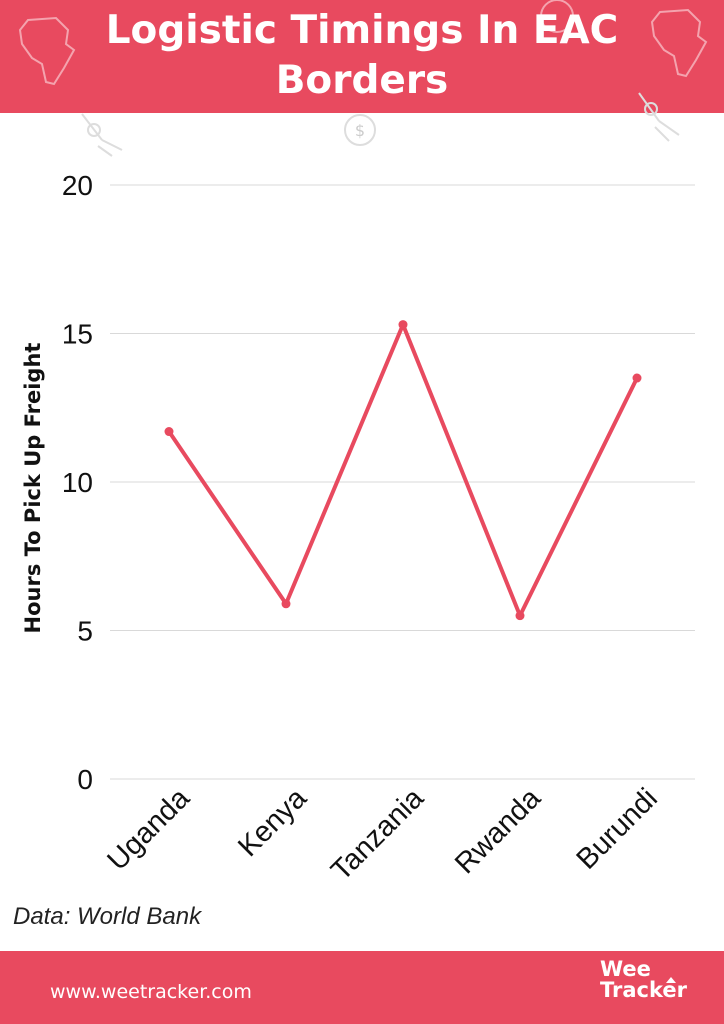 The image size is (724, 1024). Describe the element at coordinates (33, 488) in the screenshot. I see `y-axis-label: Hours To Pick Up Freight` at that location.